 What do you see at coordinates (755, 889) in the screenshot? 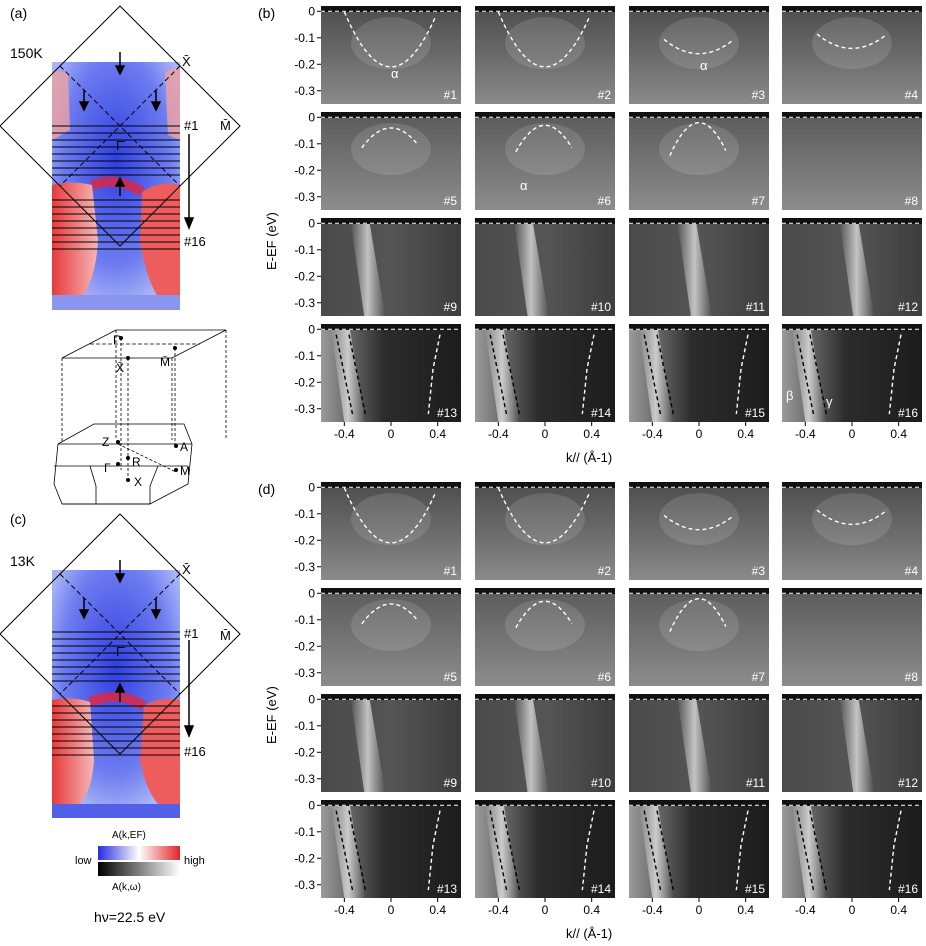
I see `cut-label: #15` at bounding box center [755, 889].